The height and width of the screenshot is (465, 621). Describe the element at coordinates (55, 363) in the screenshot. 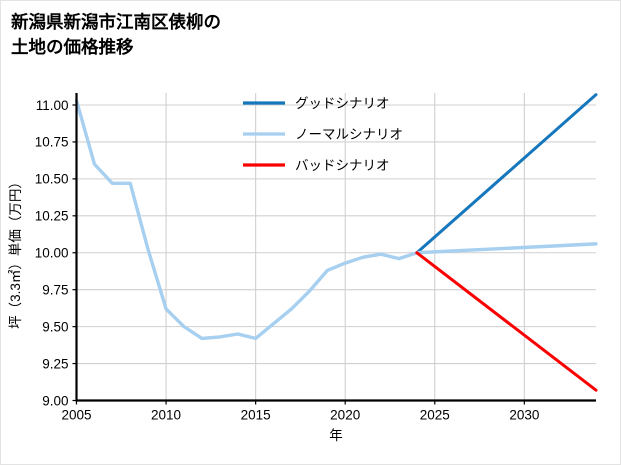

I see `y-tick-label: 9.25` at that location.